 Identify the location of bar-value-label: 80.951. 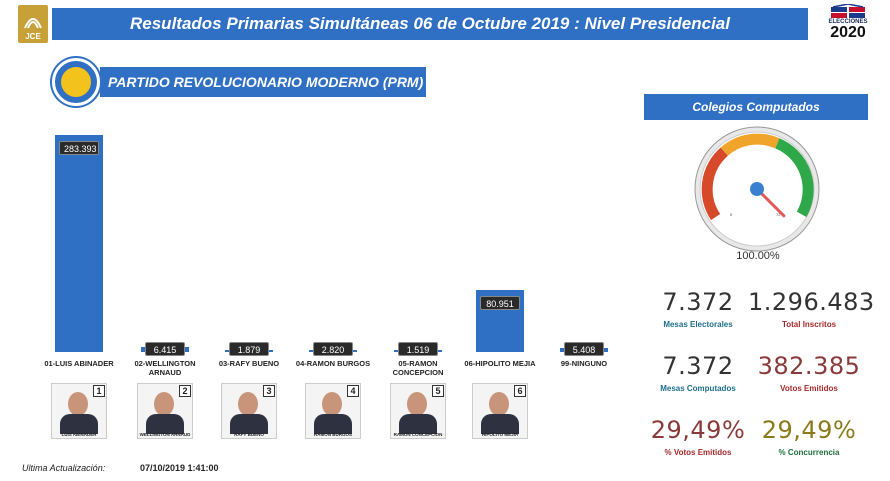
(500, 303).